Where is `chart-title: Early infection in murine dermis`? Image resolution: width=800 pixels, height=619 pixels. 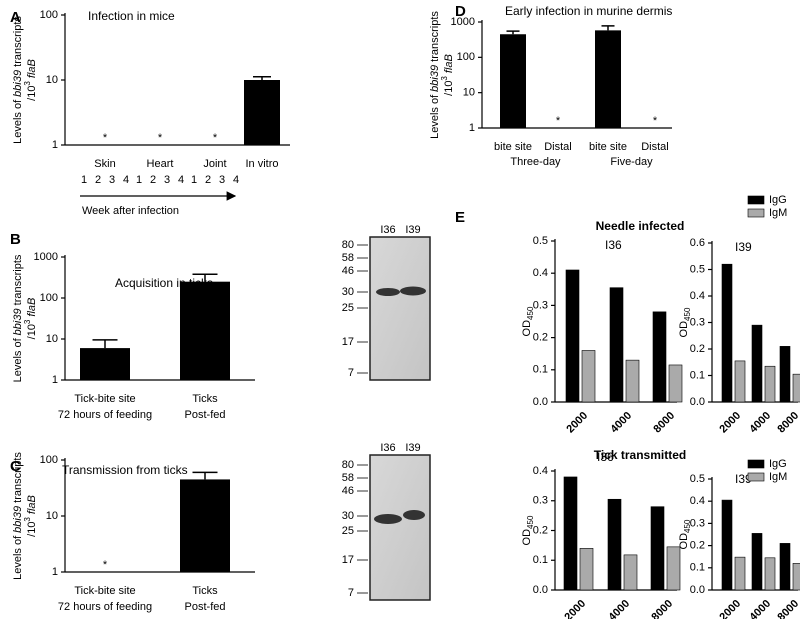 chart-title: Early infection in murine dermis is located at coordinates (588, 11).